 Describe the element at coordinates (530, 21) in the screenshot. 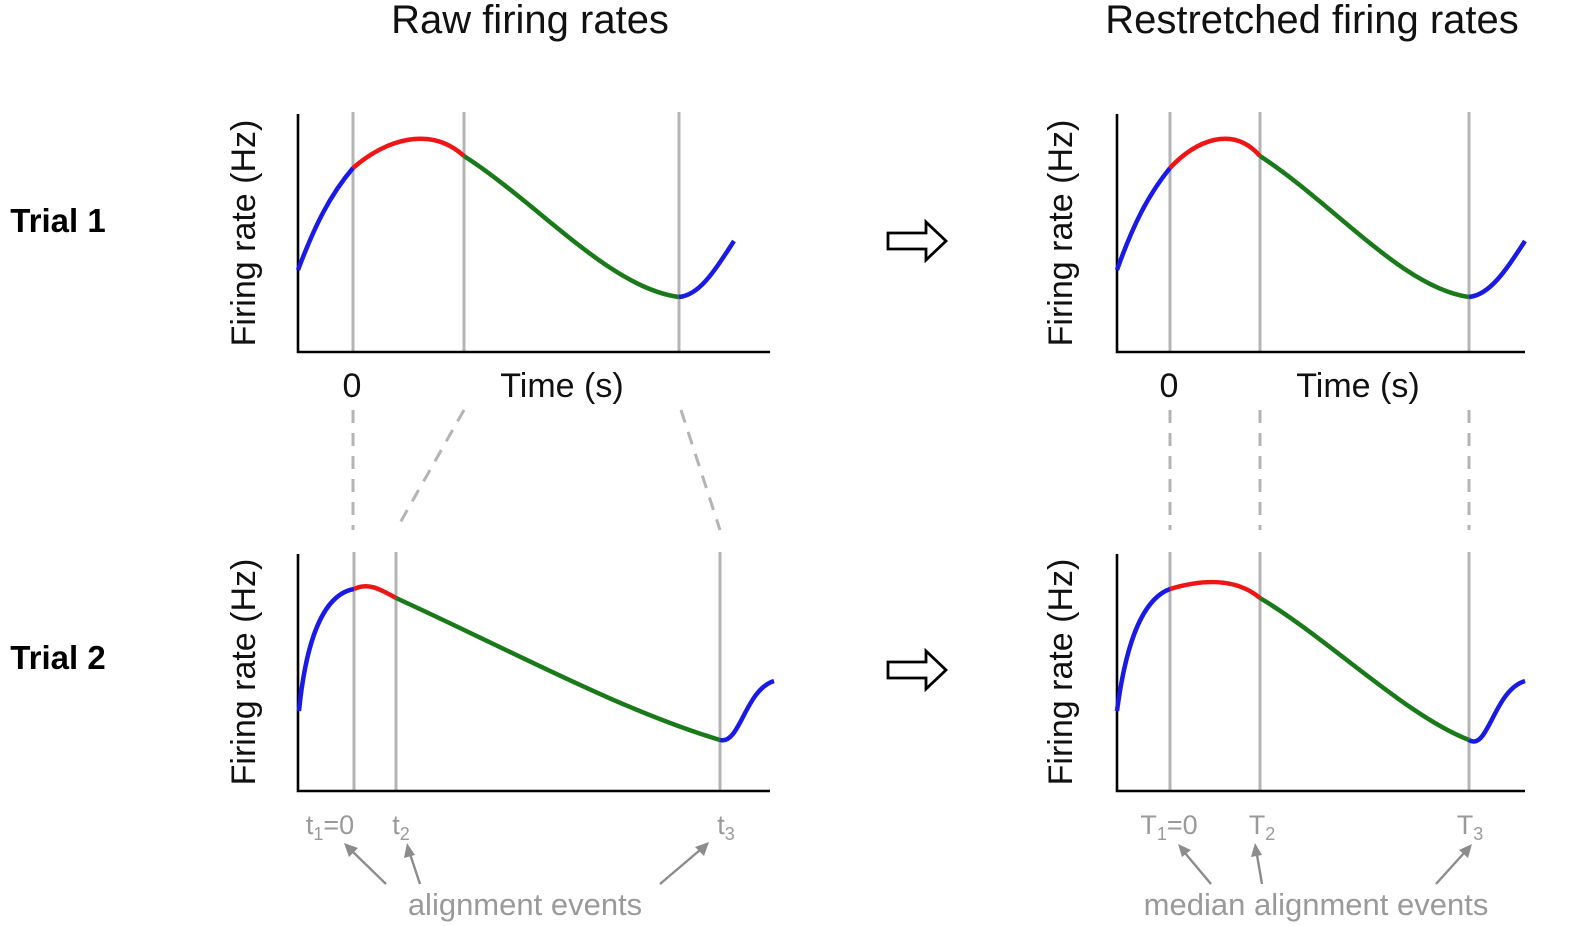

I see `raw-firing-rates-title: Raw firing rates` at that location.